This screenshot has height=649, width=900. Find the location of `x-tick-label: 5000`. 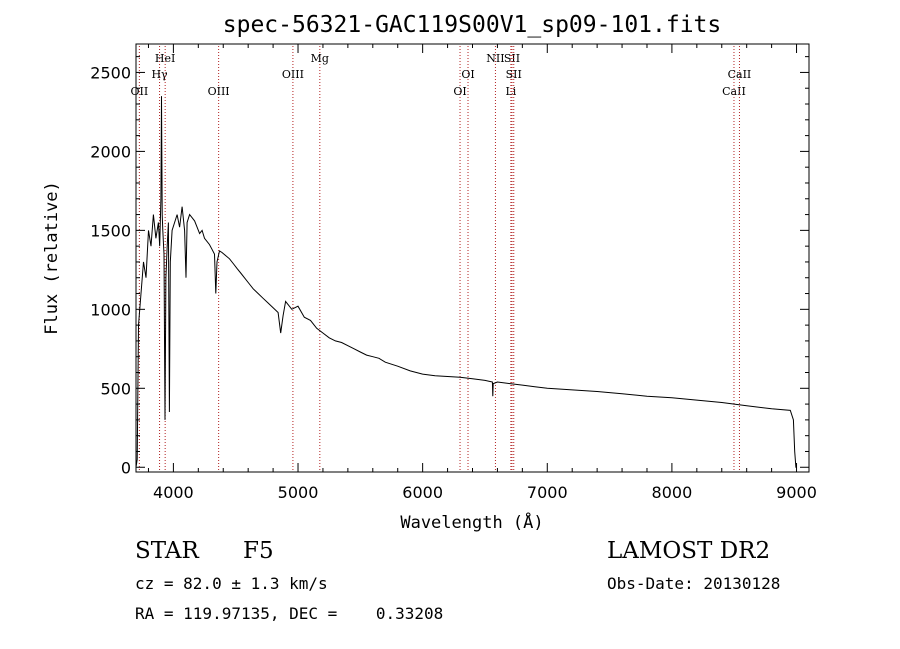

x-tick-label: 5000 is located at coordinates (298, 492).